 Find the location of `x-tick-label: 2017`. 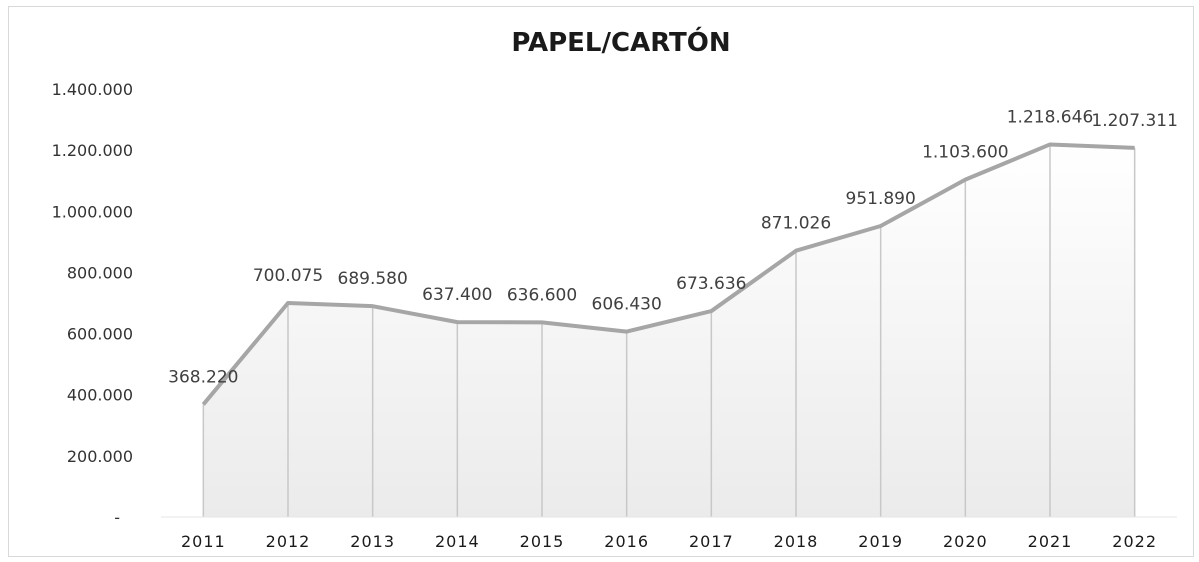

x-tick-label: 2017 is located at coordinates (711, 541).